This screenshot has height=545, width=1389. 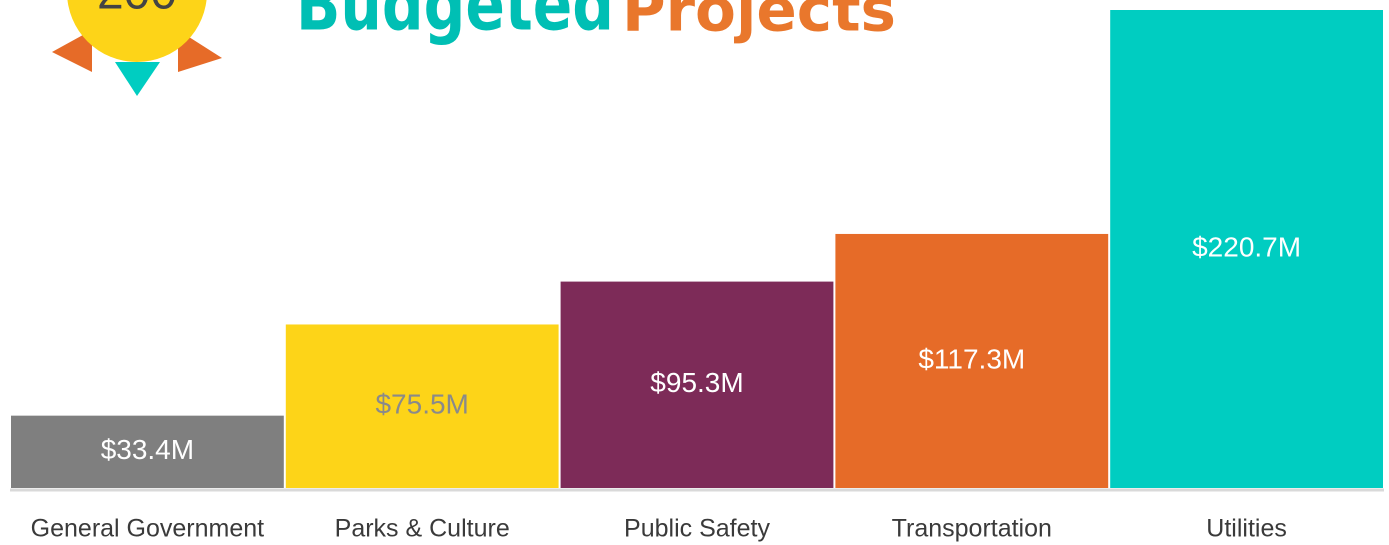 I want to click on logo: 200, so click(x=137, y=48).